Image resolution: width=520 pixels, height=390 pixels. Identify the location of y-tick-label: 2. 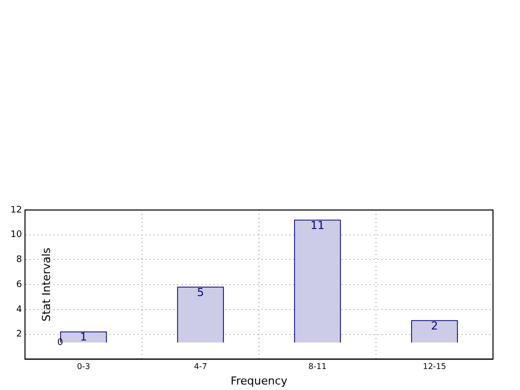
(19, 335).